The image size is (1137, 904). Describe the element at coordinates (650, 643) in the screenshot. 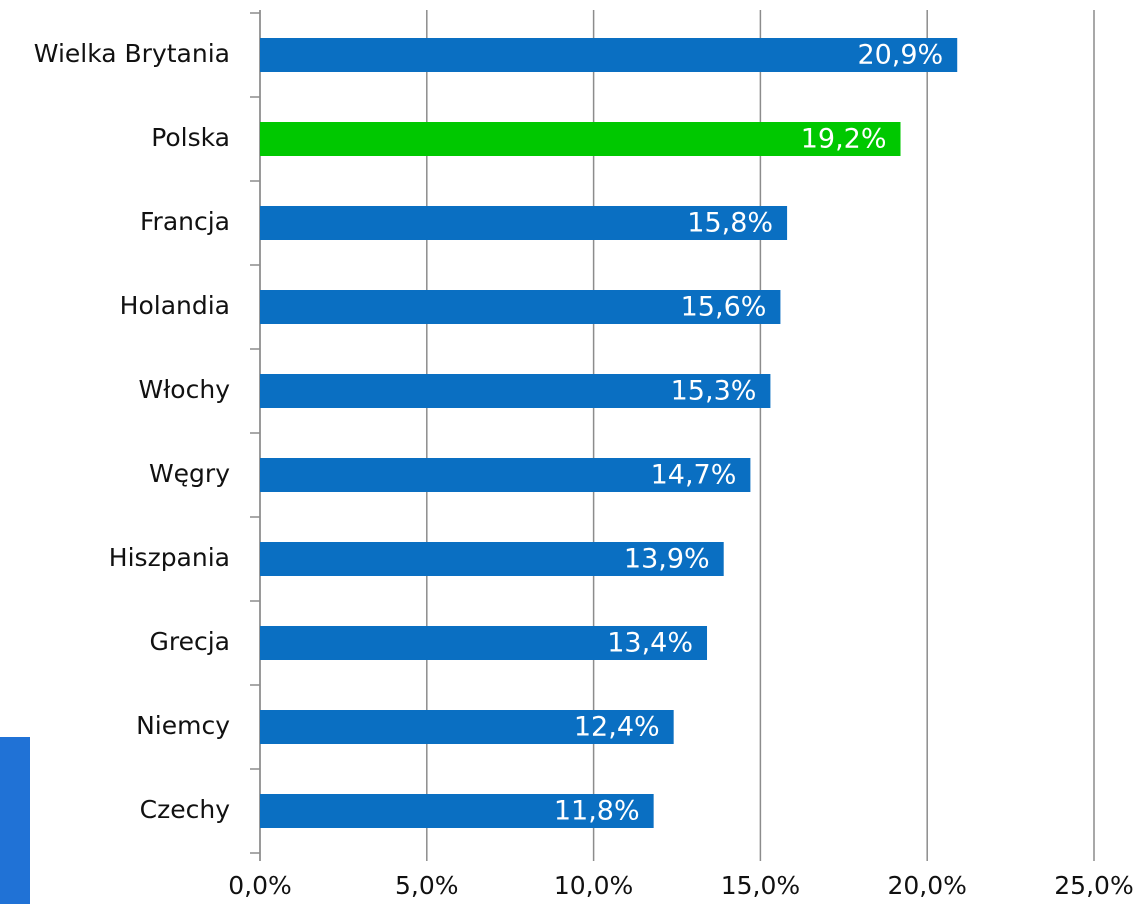

I see `data-label: 13,4%` at that location.